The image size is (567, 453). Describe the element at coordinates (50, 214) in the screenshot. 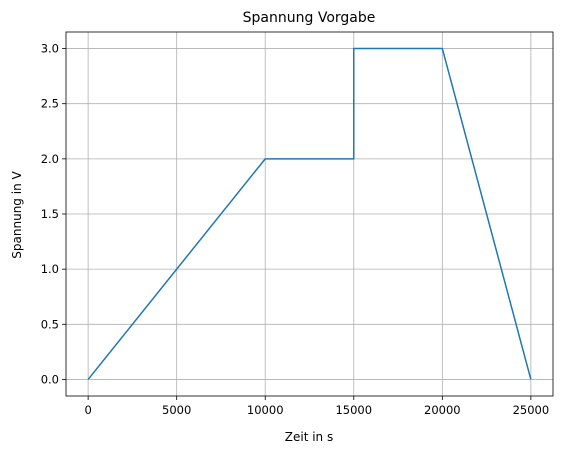

I see `y-tick-label: 1.5` at that location.